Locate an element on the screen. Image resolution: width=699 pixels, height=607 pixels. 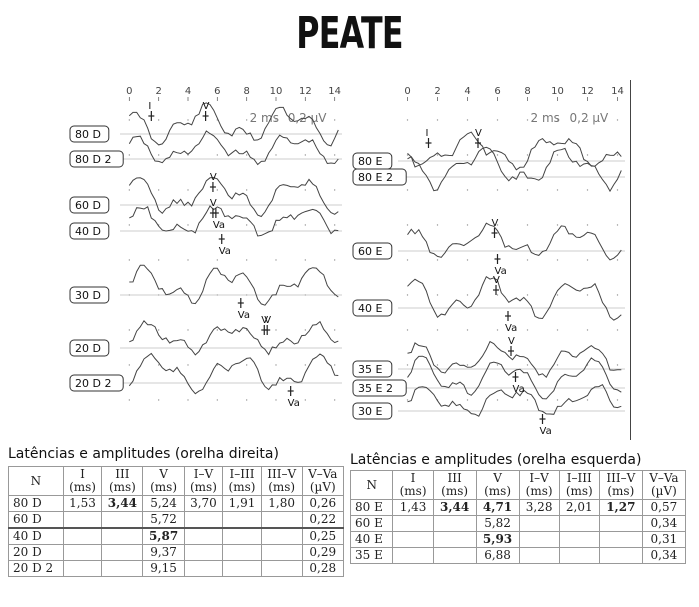
table-row: 60 D 5,72 0,22 is located at coordinates (176, 520).